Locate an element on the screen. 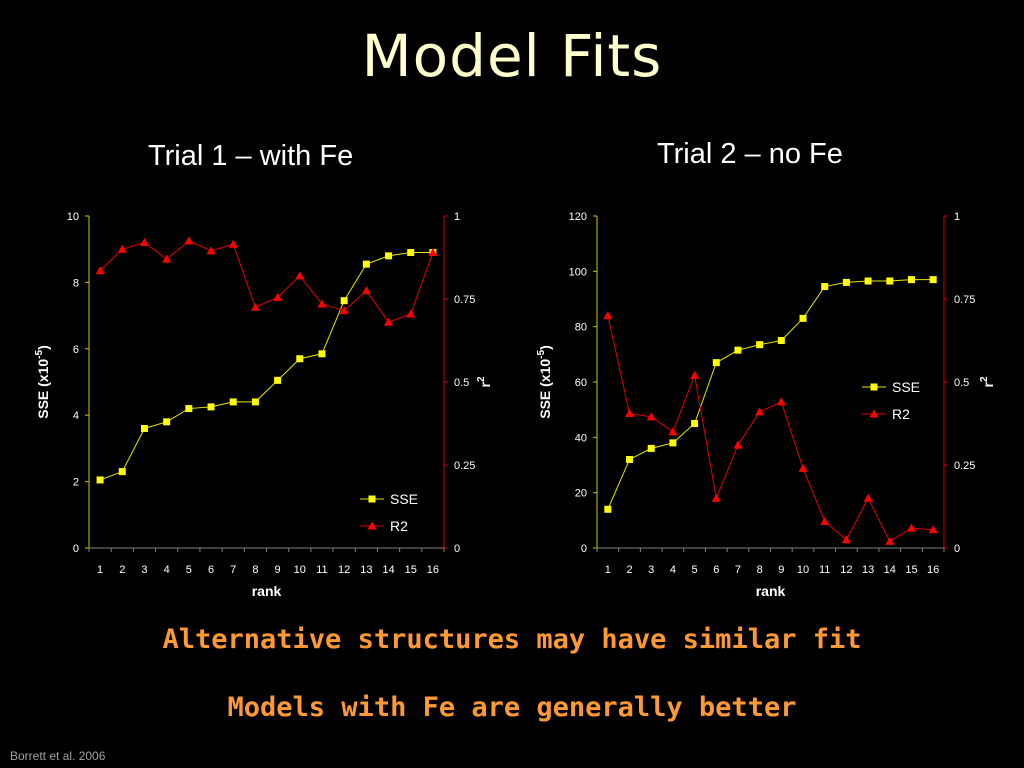 The image size is (1024, 768). chart-2-left-tick-label: 60 is located at coordinates (581, 383).